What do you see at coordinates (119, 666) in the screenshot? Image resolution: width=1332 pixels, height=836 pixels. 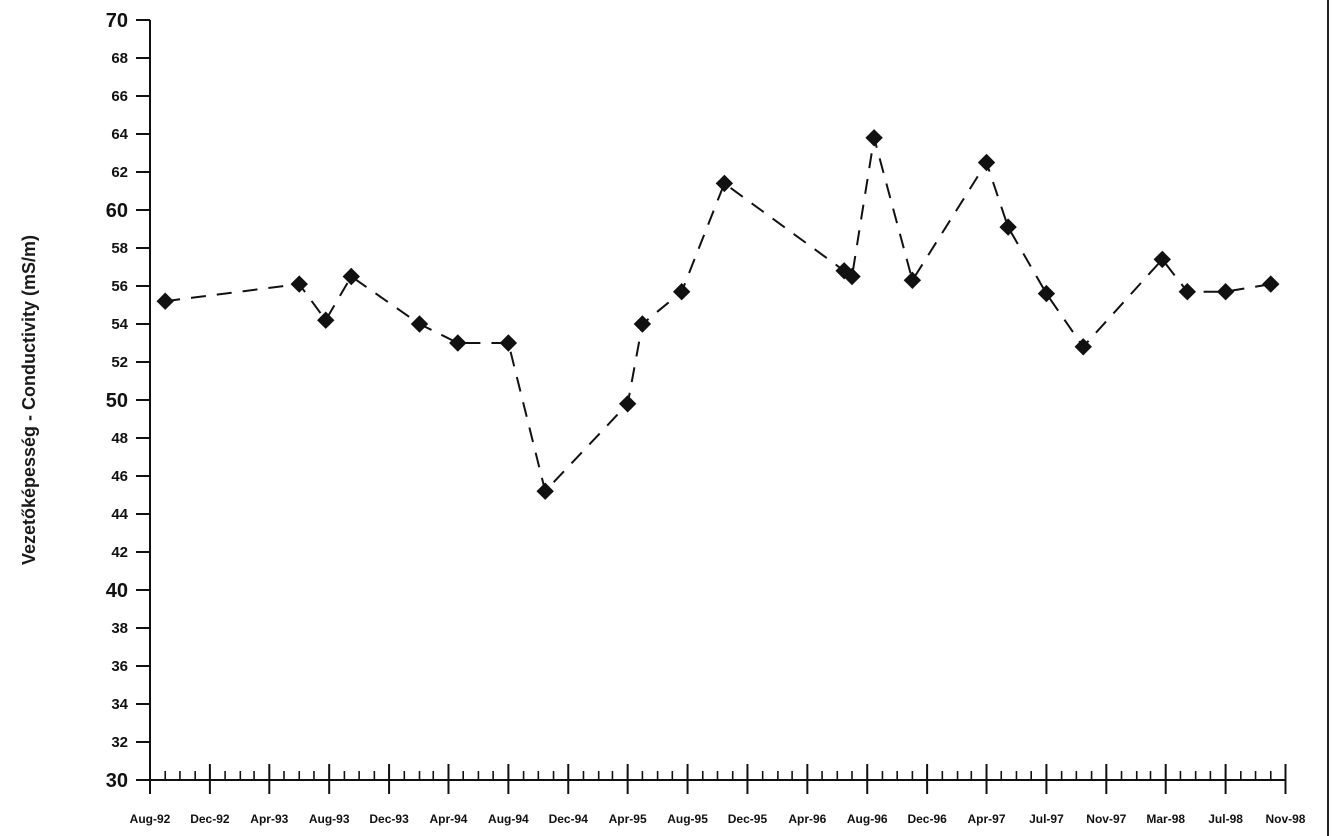 I see `y-tick-label: 36` at bounding box center [119, 666].